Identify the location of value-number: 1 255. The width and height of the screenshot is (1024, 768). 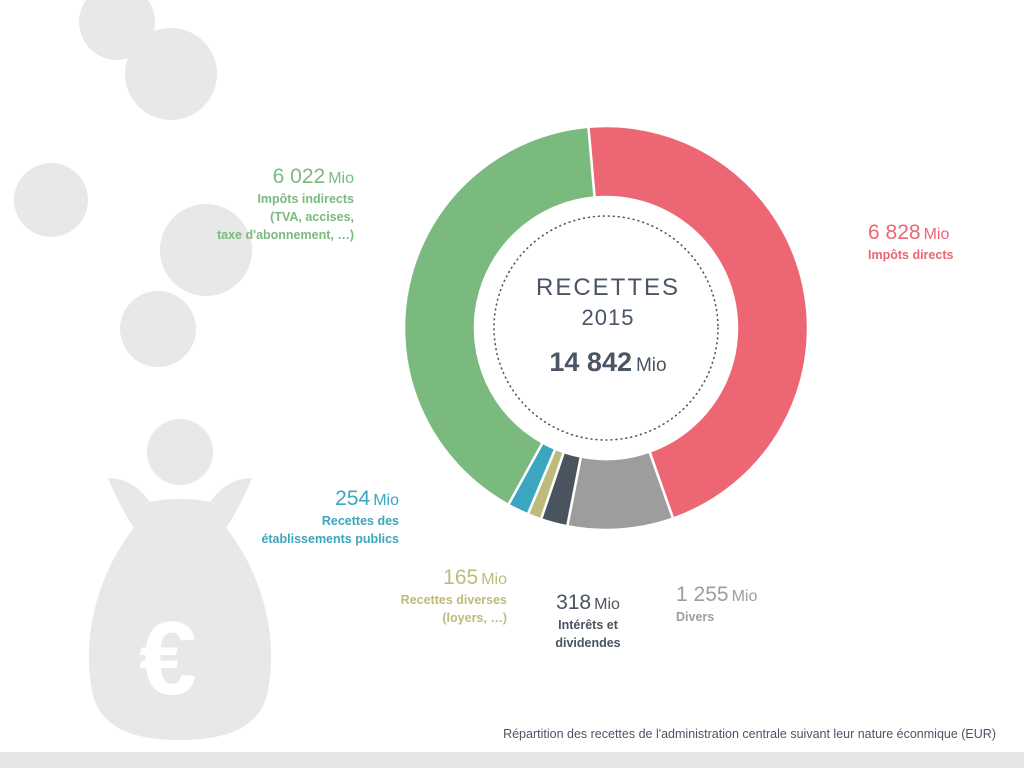
(702, 594).